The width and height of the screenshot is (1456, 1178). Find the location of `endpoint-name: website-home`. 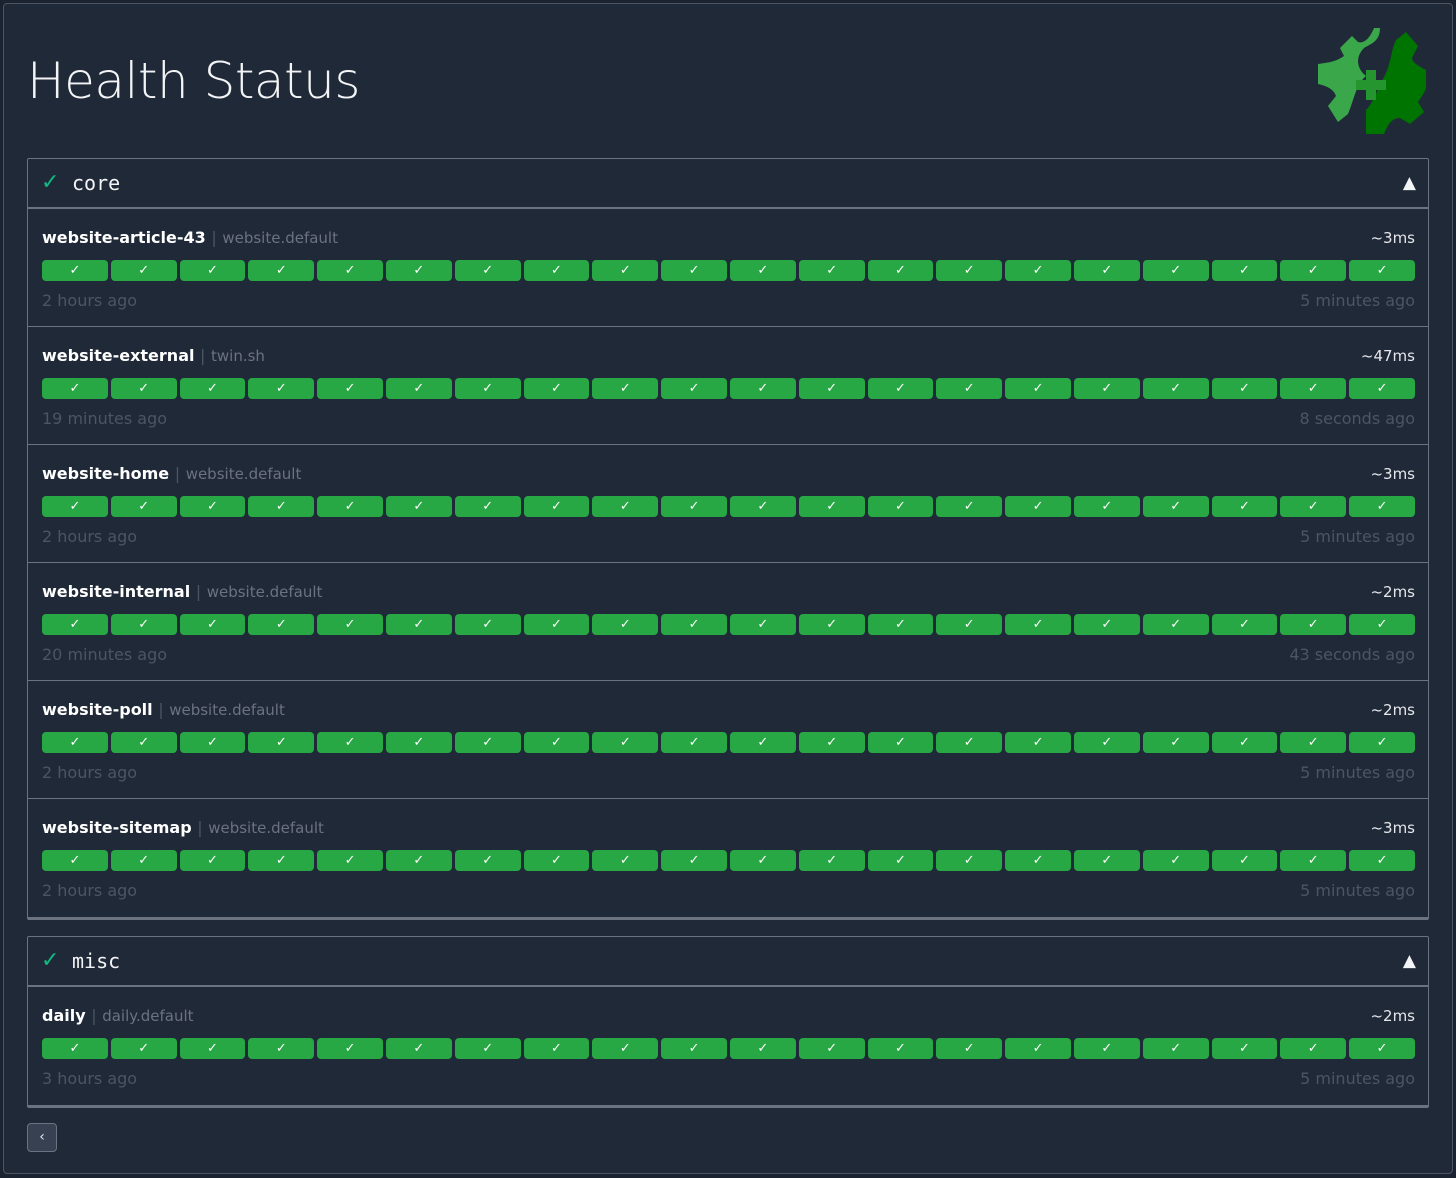

endpoint-name: website-home is located at coordinates (106, 473).